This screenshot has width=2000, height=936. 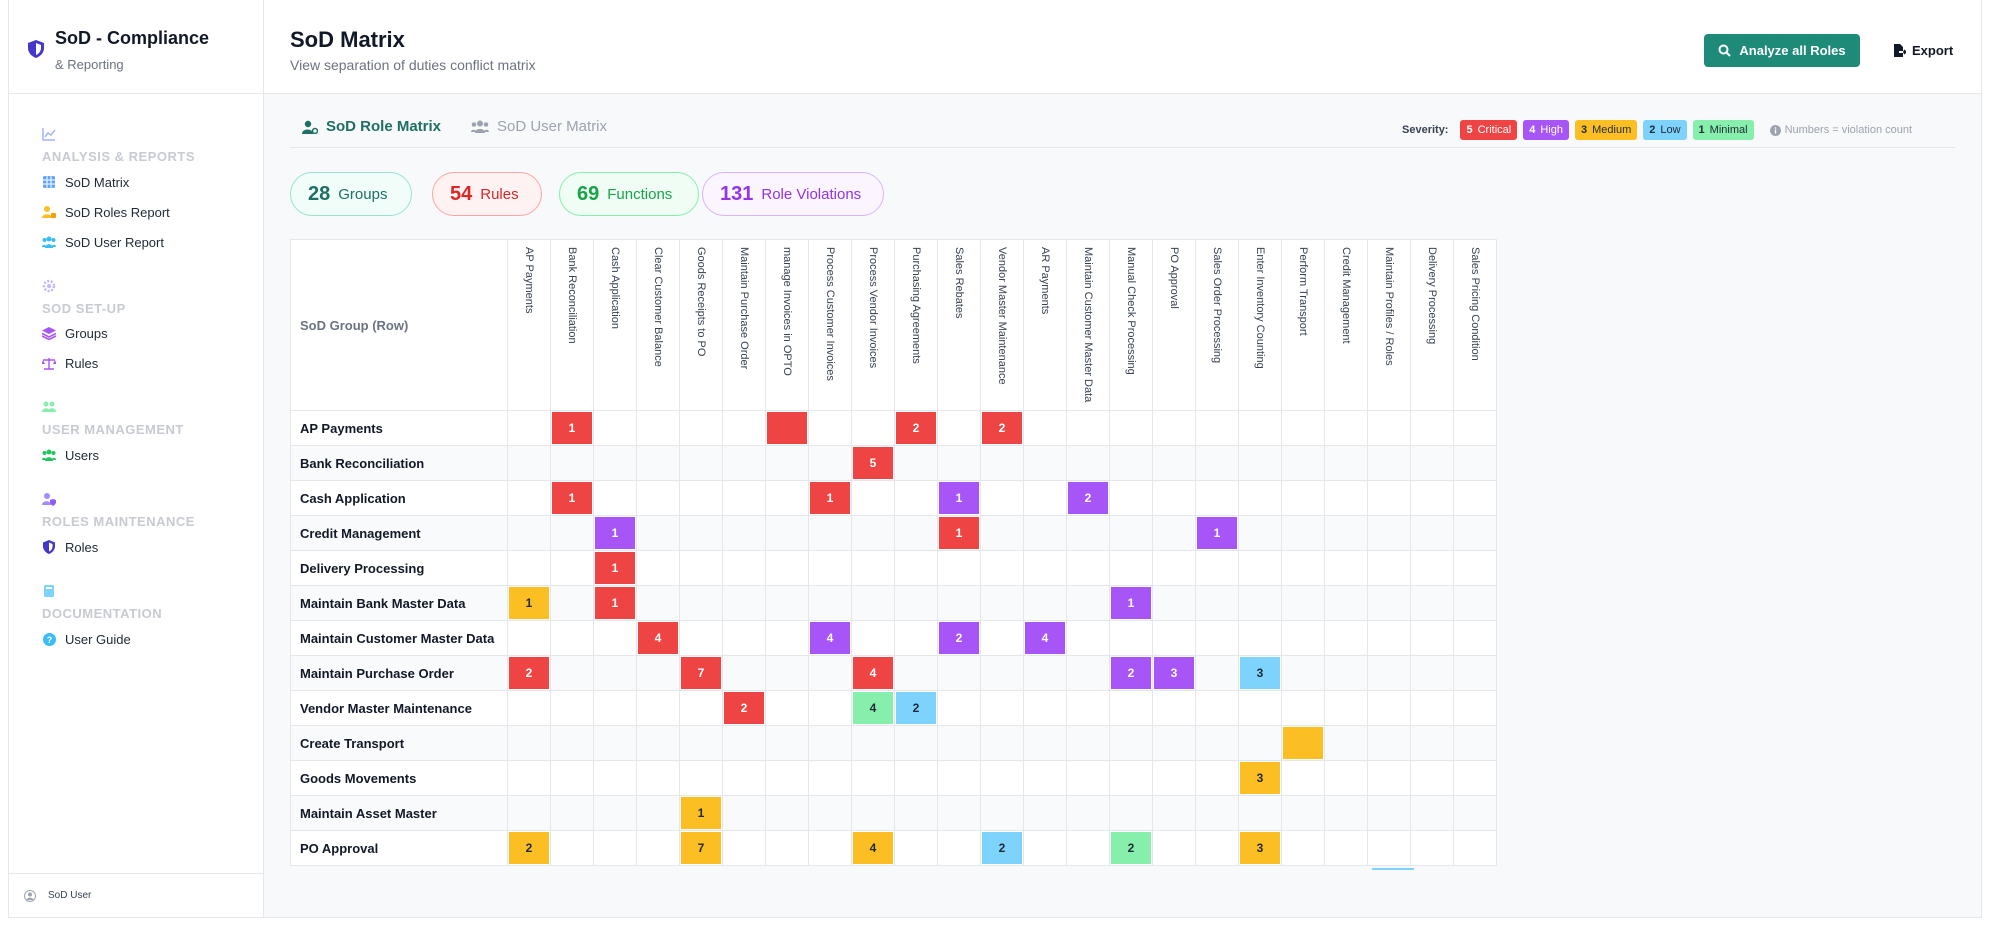 I want to click on severity-level-label: Critical, so click(x=1494, y=130).